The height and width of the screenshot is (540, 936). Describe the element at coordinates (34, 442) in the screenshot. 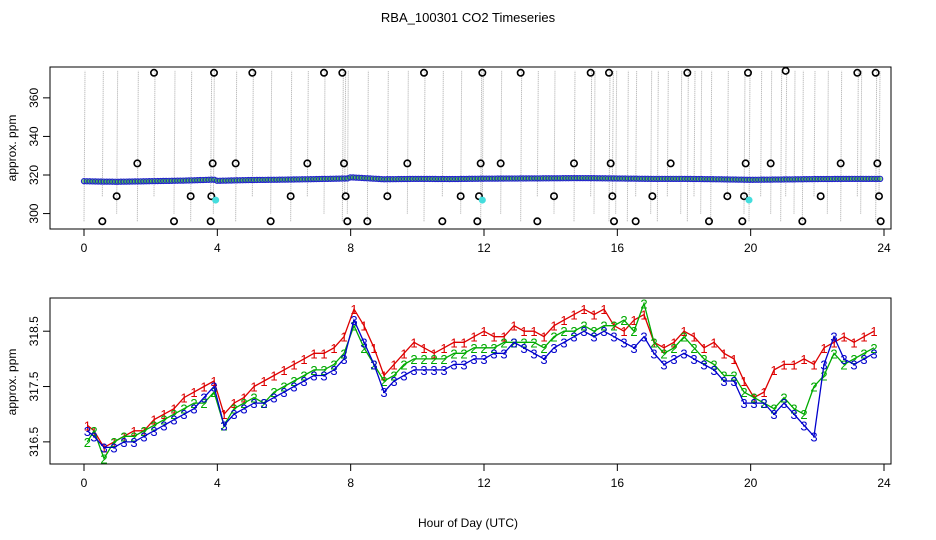

I see `y-tick-label: 316.5` at that location.